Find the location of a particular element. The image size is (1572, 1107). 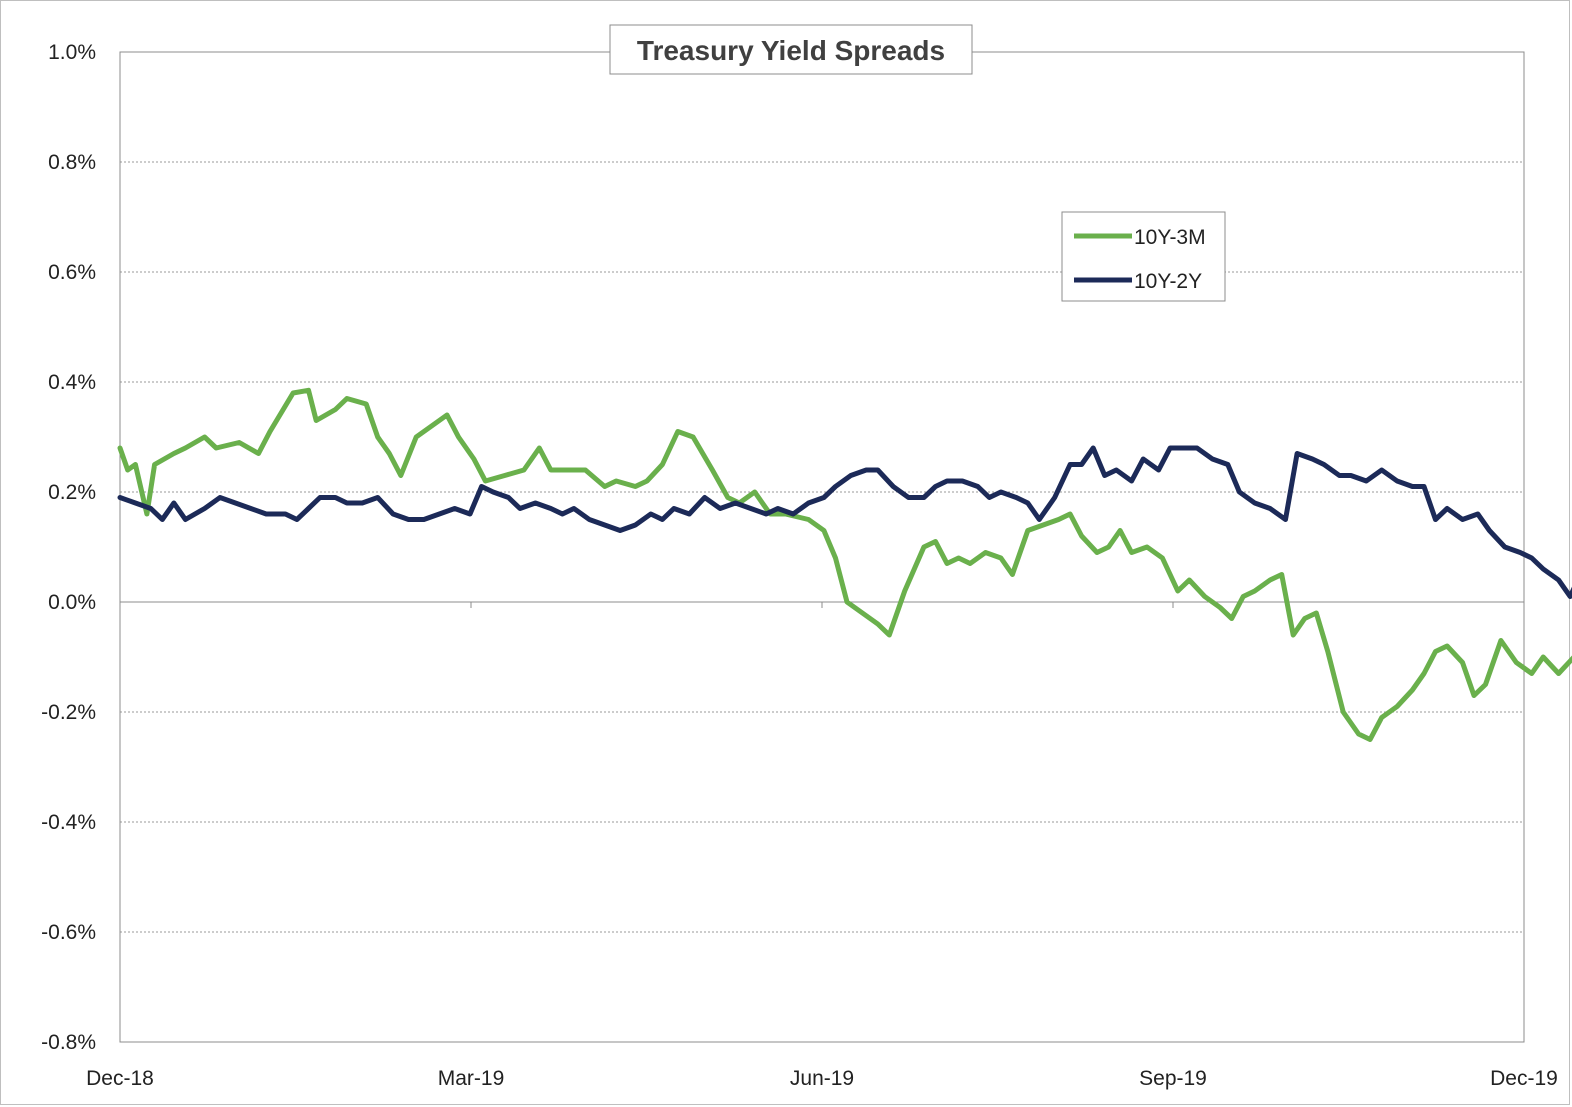

chart-title: Treasury Yield Spreads is located at coordinates (791, 50).